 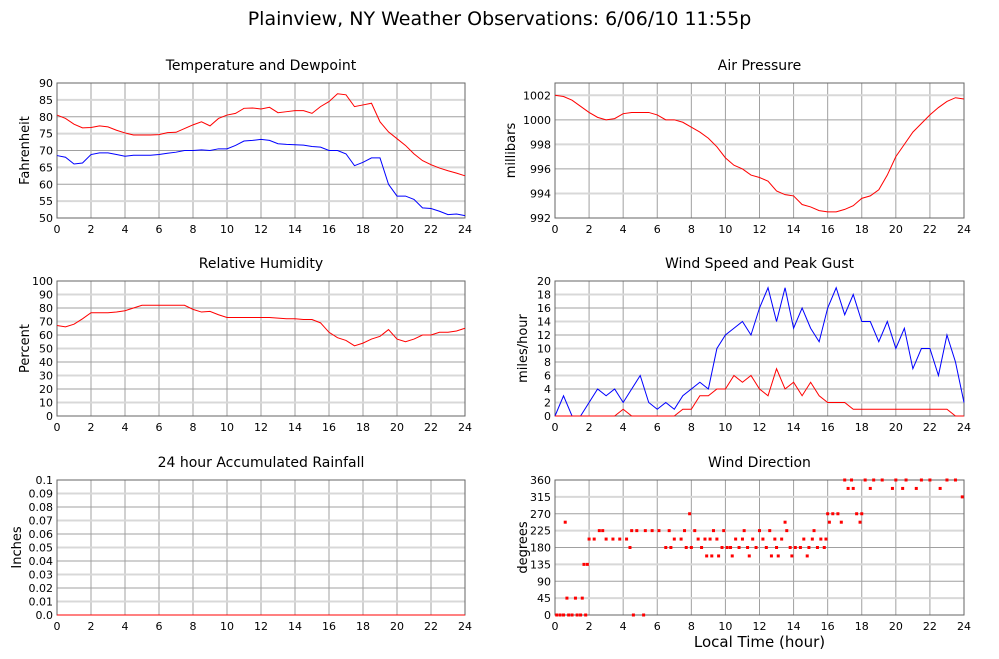 What do you see at coordinates (25, 150) in the screenshot?
I see `y-axis-label: Fahrenheit` at bounding box center [25, 150].